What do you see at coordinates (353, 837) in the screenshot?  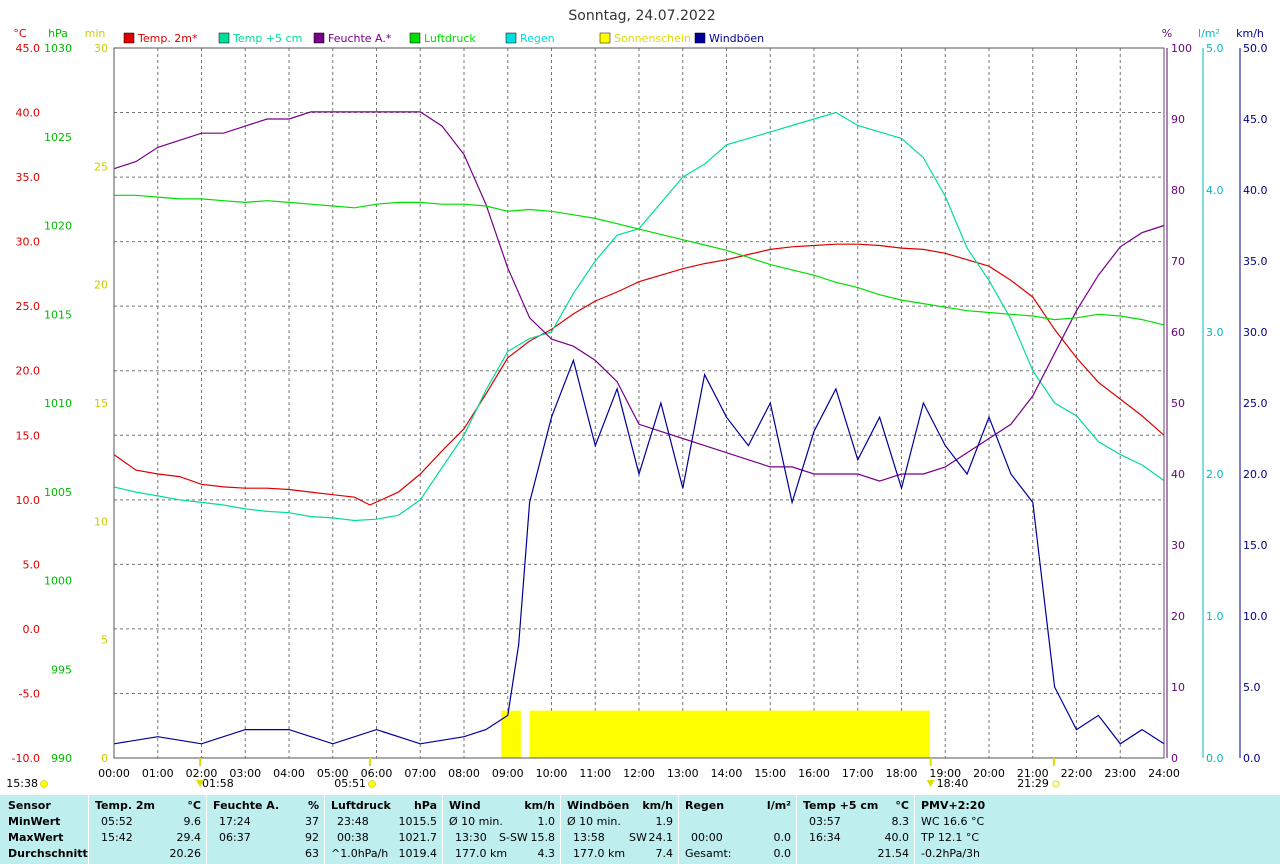 I see `stats-press-max-time: 00:38` at bounding box center [353, 837].